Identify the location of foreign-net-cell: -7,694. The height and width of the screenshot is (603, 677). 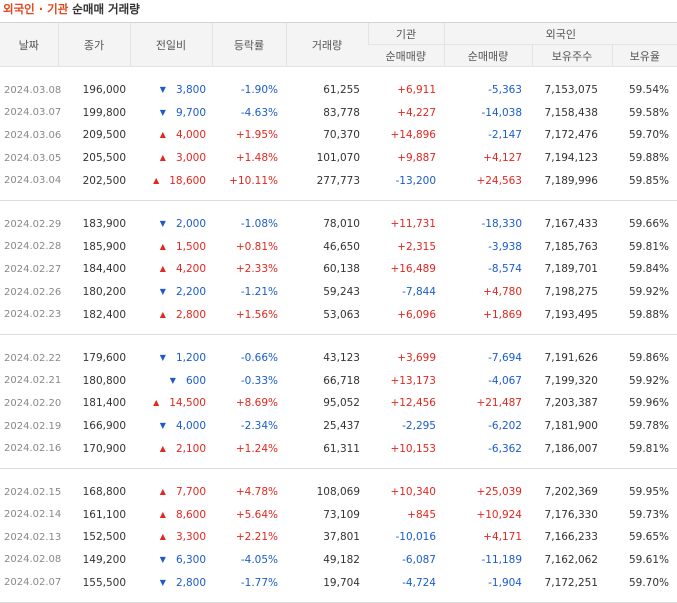
(505, 358).